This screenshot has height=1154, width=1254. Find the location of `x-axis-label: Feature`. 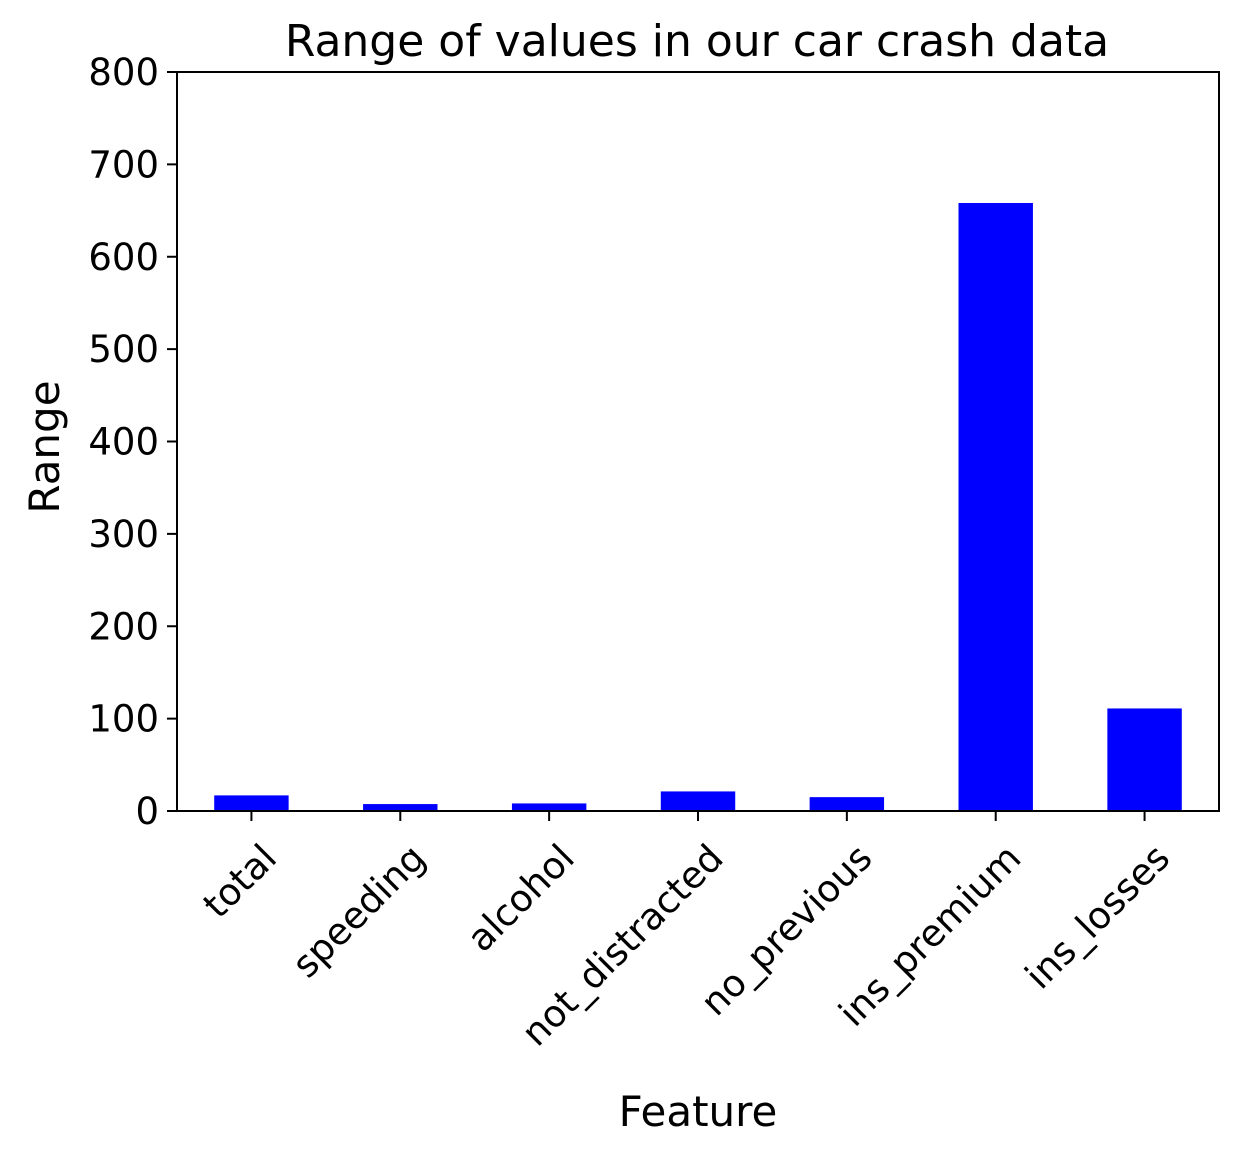

x-axis-label: Feature is located at coordinates (698, 1111).